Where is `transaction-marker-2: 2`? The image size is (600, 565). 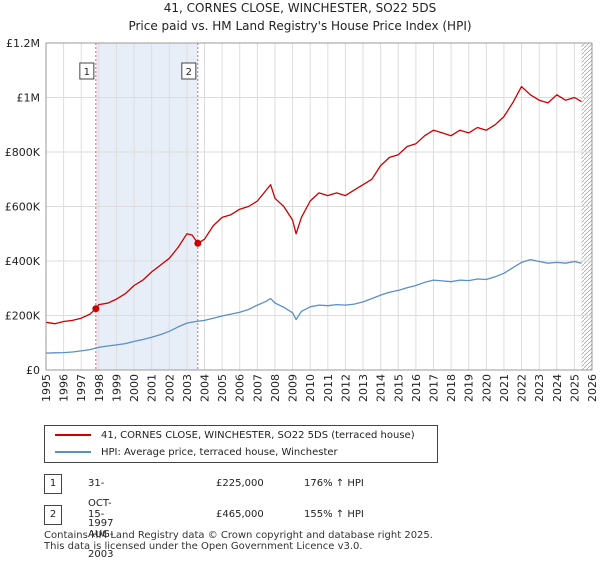
transaction-marker-2: 2 is located at coordinates (53, 515).